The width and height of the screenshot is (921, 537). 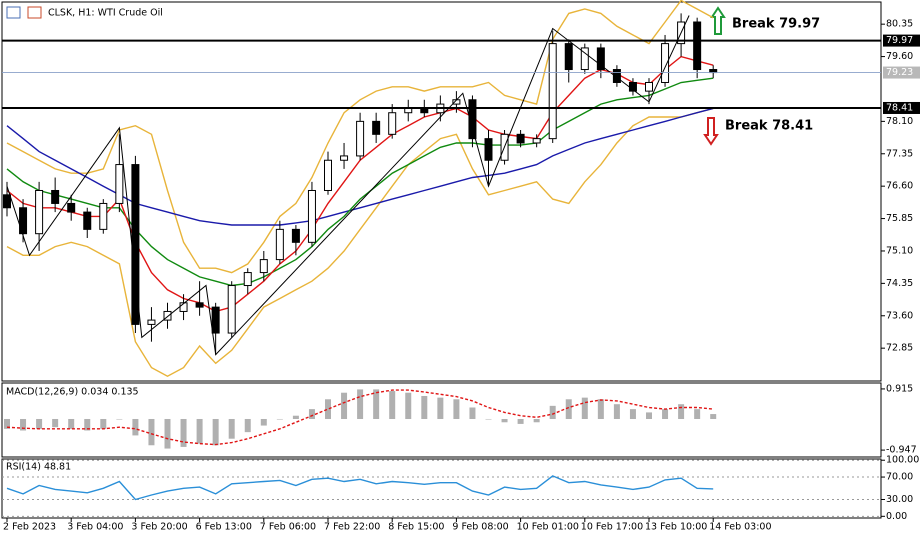 What do you see at coordinates (769, 126) in the screenshot?
I see `annotation: Break 78.41` at bounding box center [769, 126].